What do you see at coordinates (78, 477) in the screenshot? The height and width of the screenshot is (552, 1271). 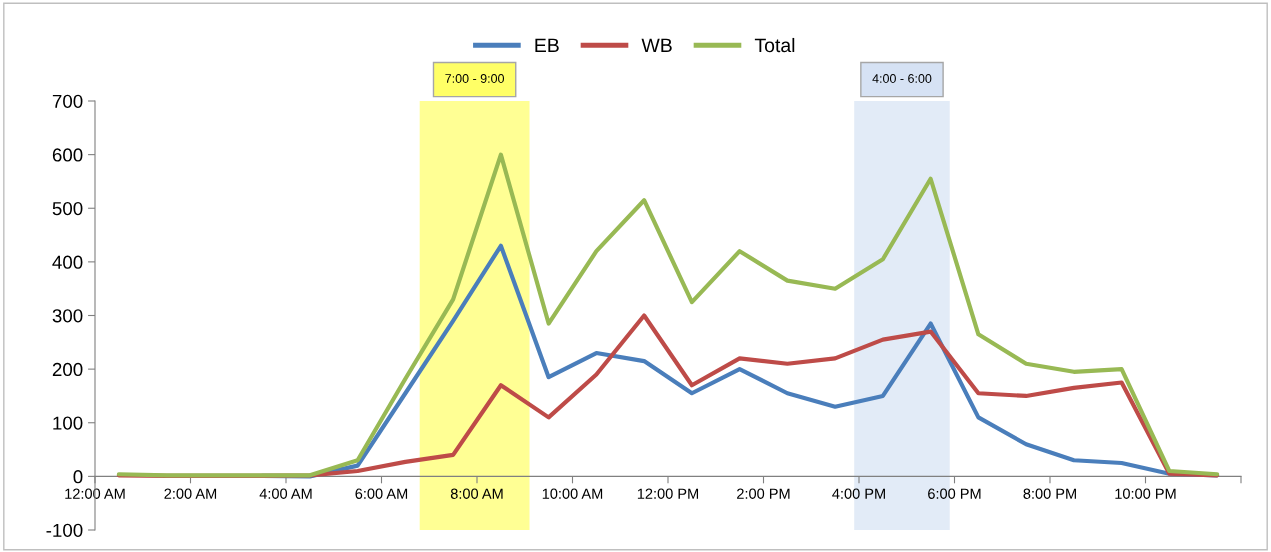 I see `y-tick-label: 0` at bounding box center [78, 477].